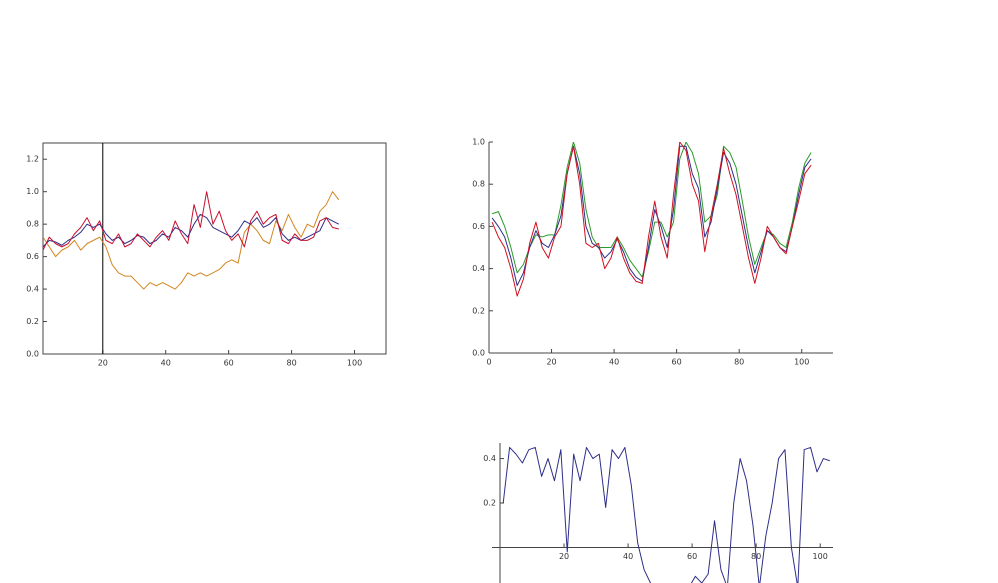 The image size is (998, 583). What do you see at coordinates (488, 362) in the screenshot?
I see `x-tick-label: 0` at bounding box center [488, 362].